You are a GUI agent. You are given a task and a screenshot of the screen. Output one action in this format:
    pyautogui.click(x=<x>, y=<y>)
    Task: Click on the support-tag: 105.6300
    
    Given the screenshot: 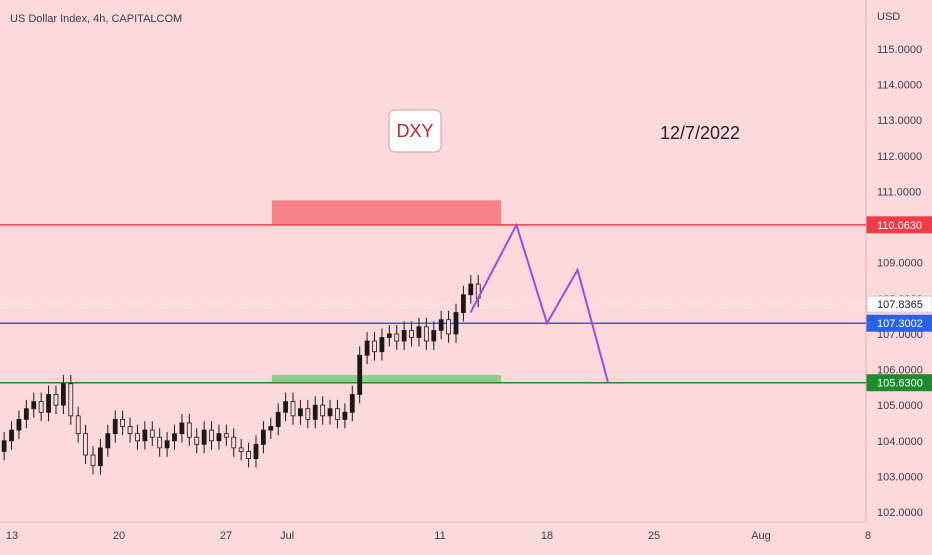 What is the action you would take?
    pyautogui.click(x=899, y=383)
    